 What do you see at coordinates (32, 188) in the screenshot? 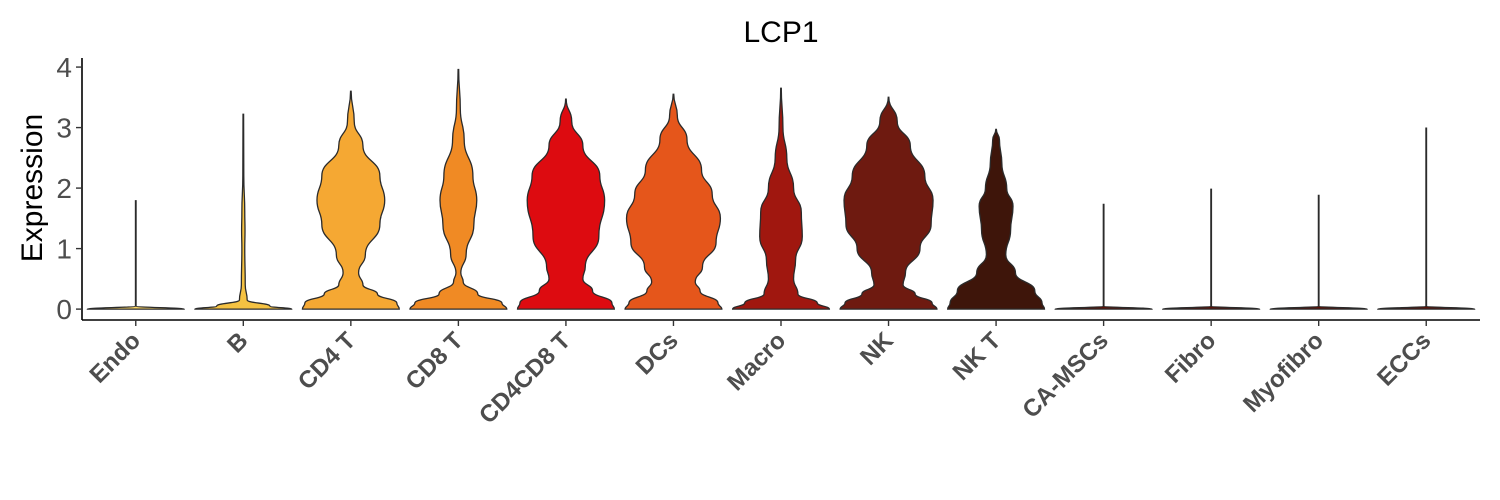
I see `y-axis-label: Expression` at bounding box center [32, 188].